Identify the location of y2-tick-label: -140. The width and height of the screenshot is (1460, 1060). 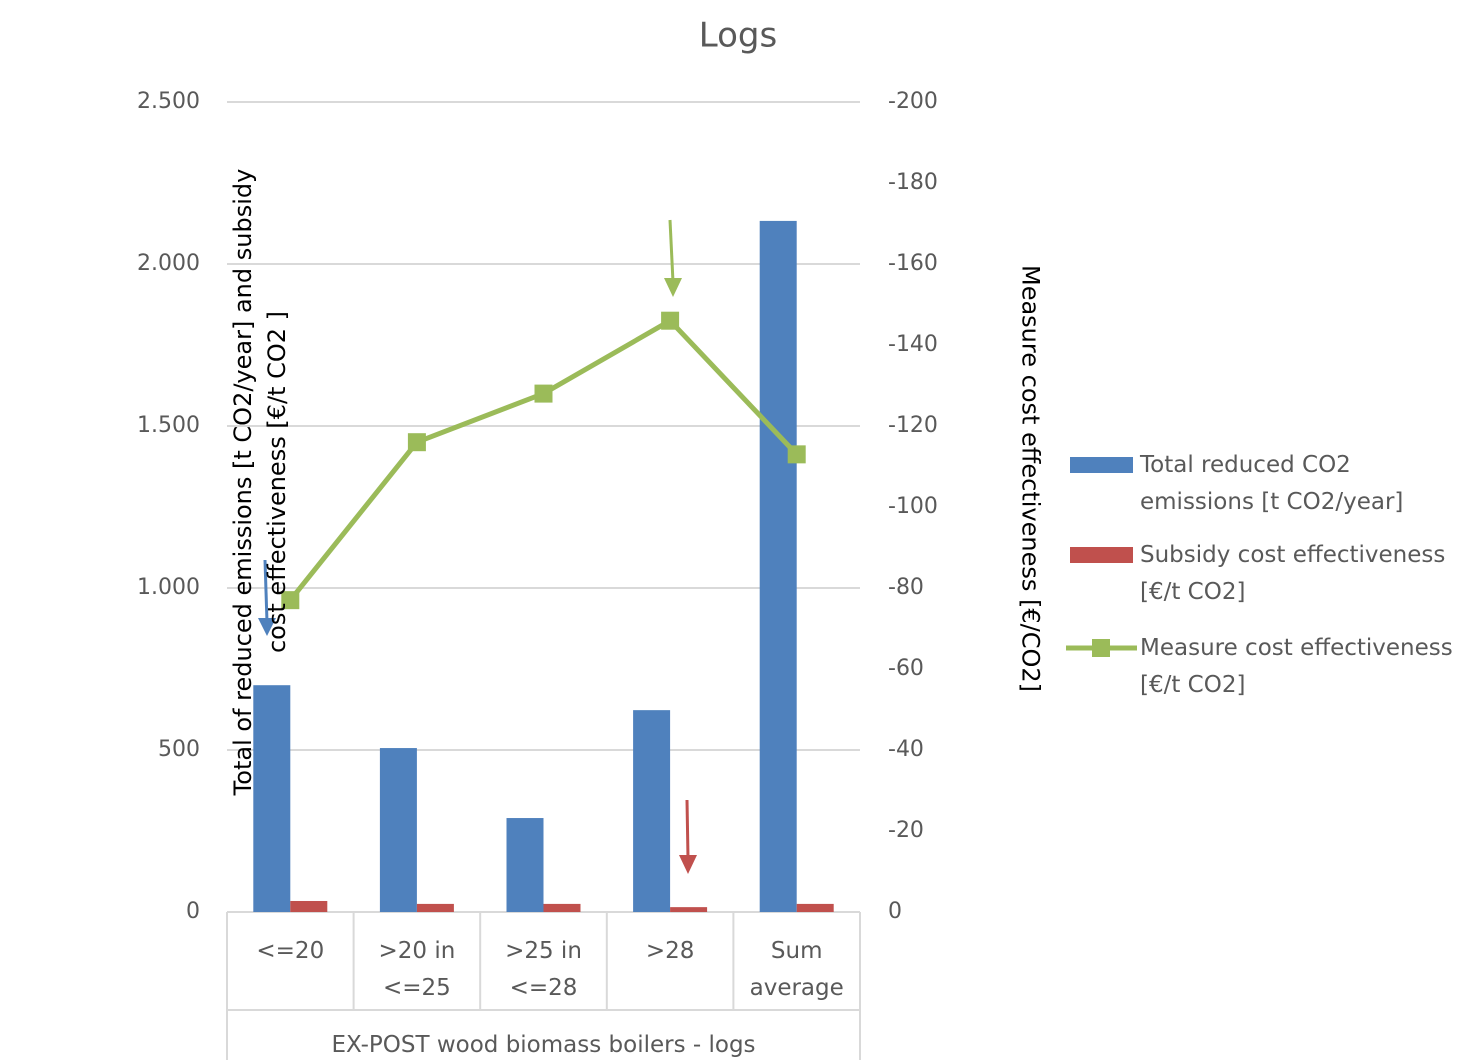
(913, 344).